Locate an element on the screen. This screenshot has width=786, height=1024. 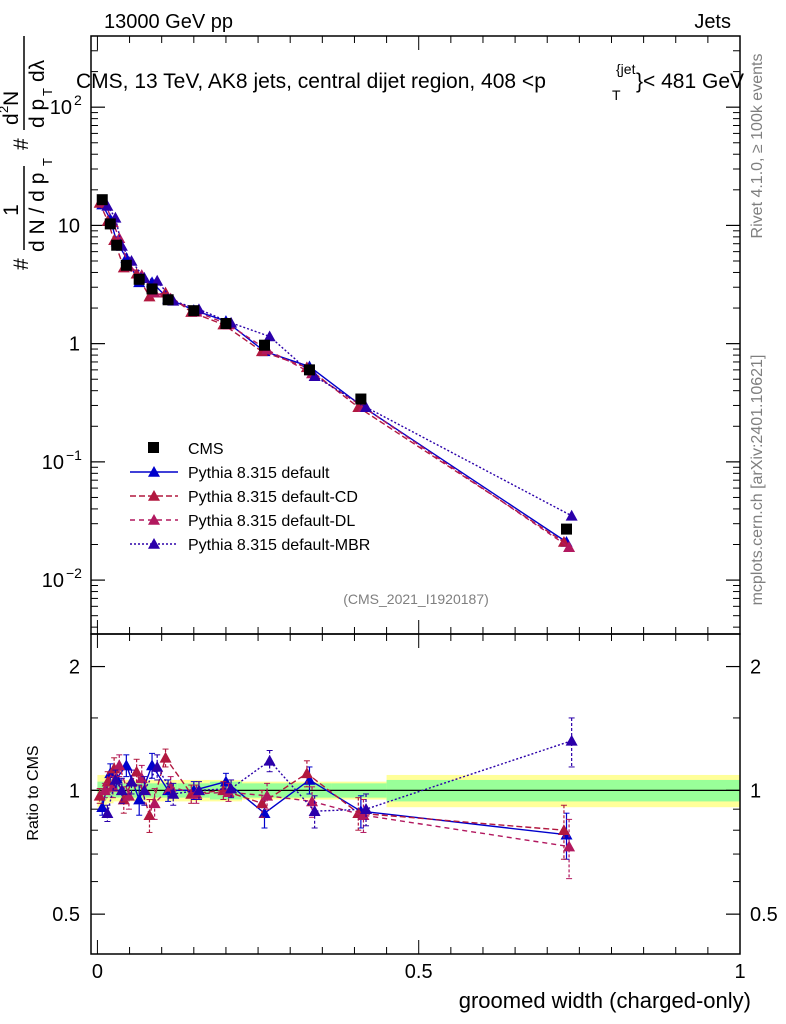
y-axis-label: # 1 d N / d p T # d 2 N d p T dλ is located at coordinates (27, 153).